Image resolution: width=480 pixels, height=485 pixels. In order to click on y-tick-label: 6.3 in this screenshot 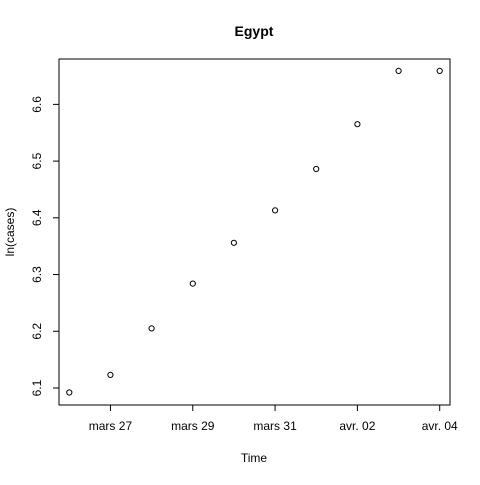, I will do `click(37, 274)`.